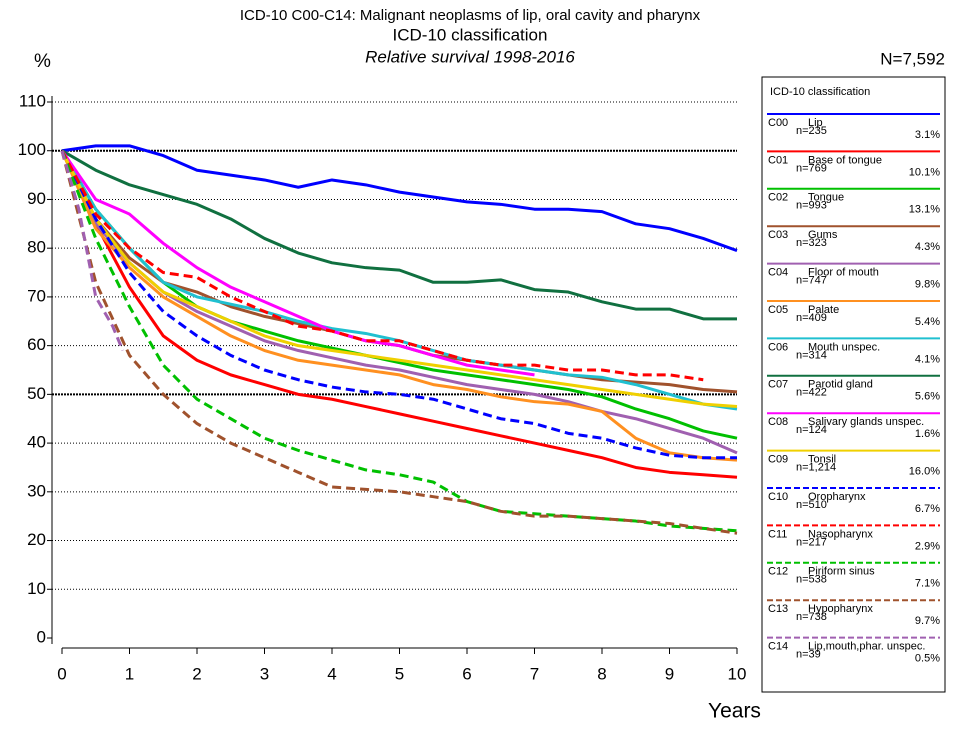 Image resolution: width=953 pixels, height=731 pixels. What do you see at coordinates (840, 609) in the screenshot?
I see `legend-label: Hypopharynx` at bounding box center [840, 609].